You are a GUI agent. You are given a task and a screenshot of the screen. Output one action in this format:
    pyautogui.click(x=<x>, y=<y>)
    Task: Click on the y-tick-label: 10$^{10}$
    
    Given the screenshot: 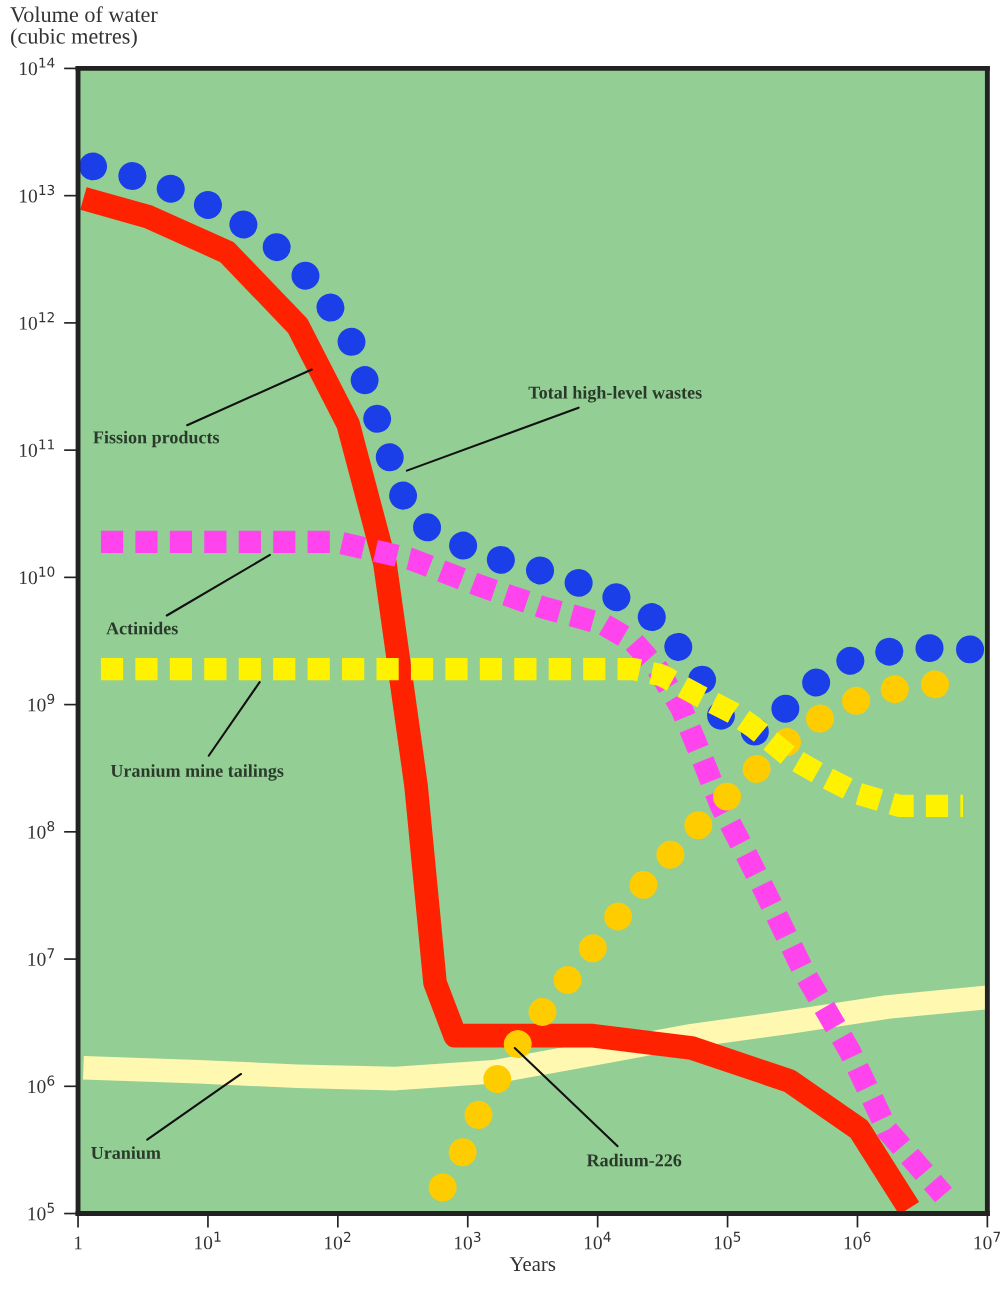 What is the action you would take?
    pyautogui.click(x=37, y=575)
    